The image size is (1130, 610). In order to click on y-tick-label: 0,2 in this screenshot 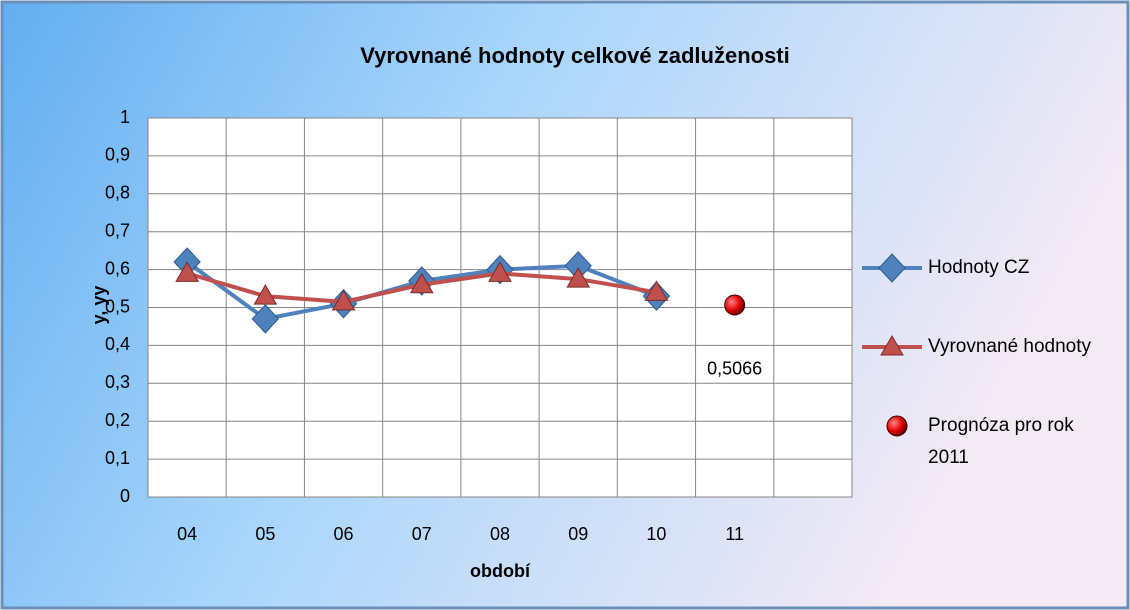, I will do `click(117, 420)`.